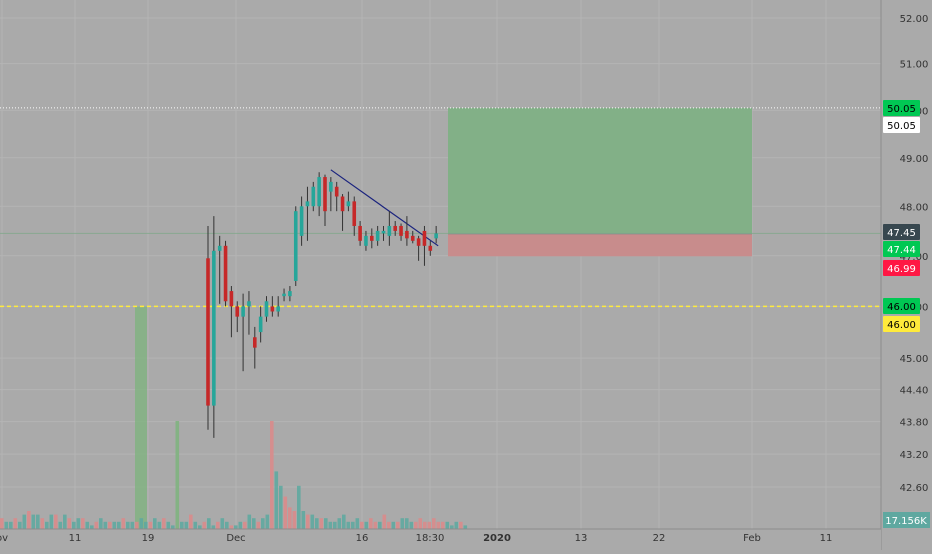 The image size is (932, 554). Describe the element at coordinates (234, 475) in the screenshot. I see `volume-bars` at that location.